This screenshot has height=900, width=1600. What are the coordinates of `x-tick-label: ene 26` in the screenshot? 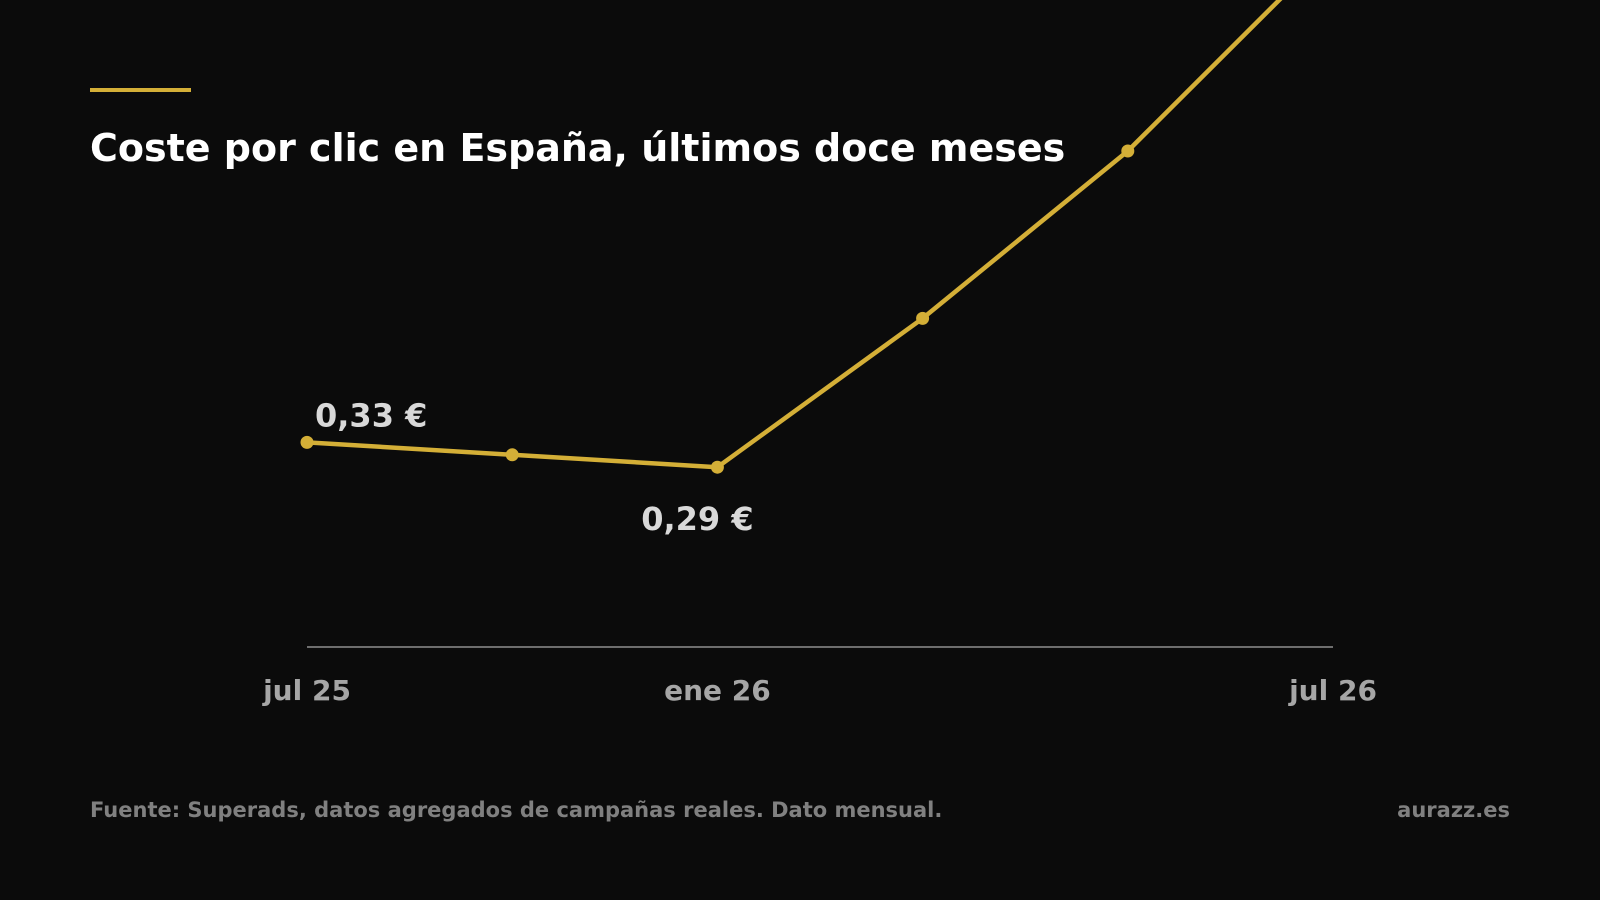 It's located at (717, 690).